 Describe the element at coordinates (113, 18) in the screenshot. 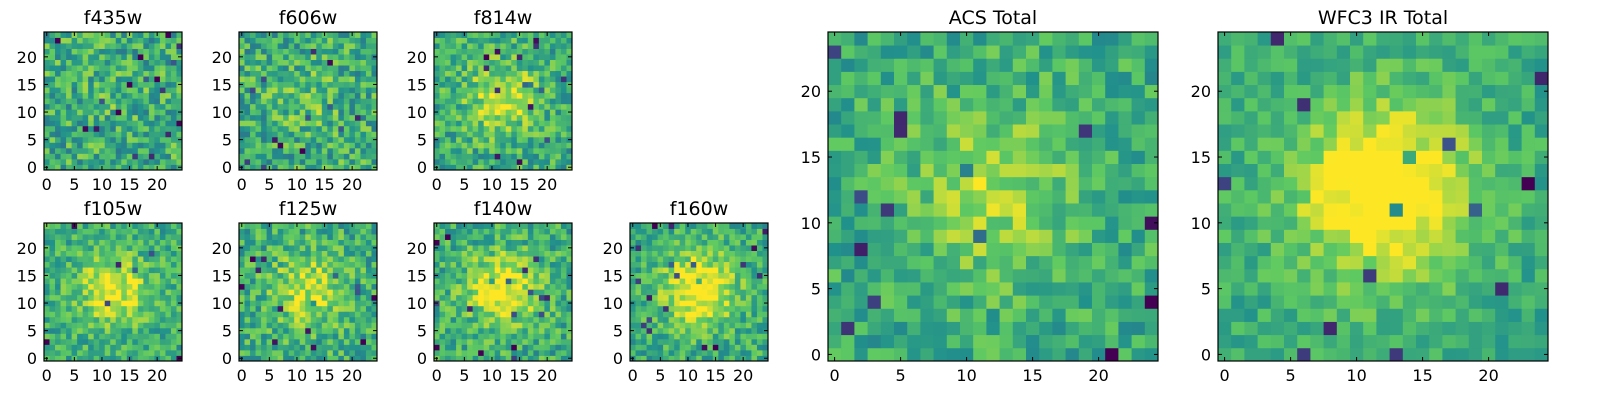

I see `panel-title: f435w` at that location.